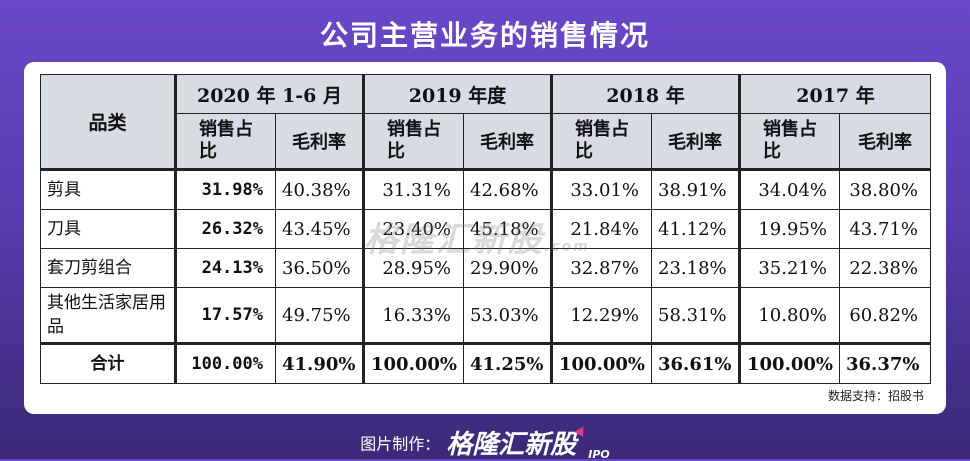 Image resolution: width=970 pixels, height=461 pixels. What do you see at coordinates (511, 445) in the screenshot?
I see `footer-logo: 格隆汇新股` at bounding box center [511, 445].